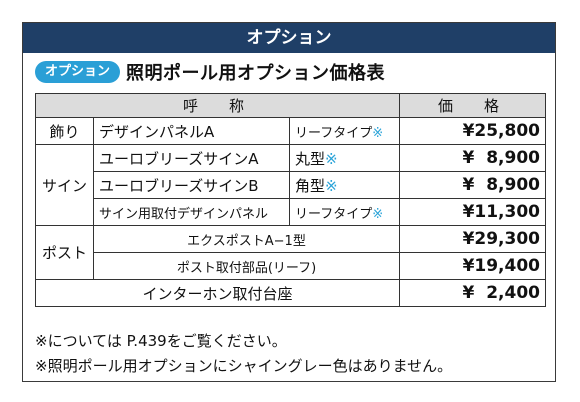 This screenshot has height=402, width=580. I want to click on item-name: デザインパネルA, so click(191, 131).